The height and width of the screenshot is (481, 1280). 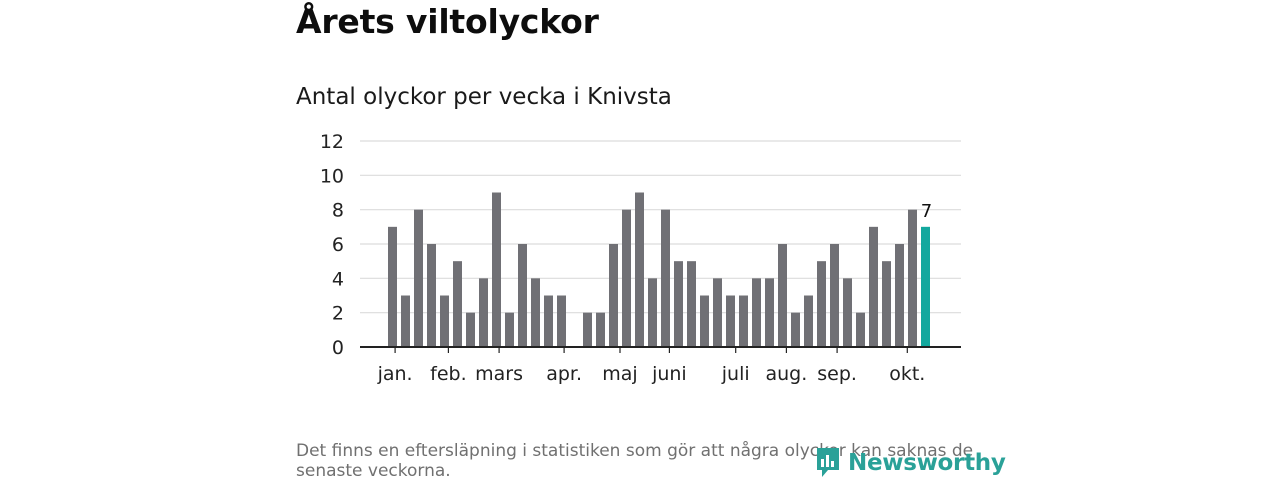 I want to click on x-tick-label: sep., so click(x=837, y=374).